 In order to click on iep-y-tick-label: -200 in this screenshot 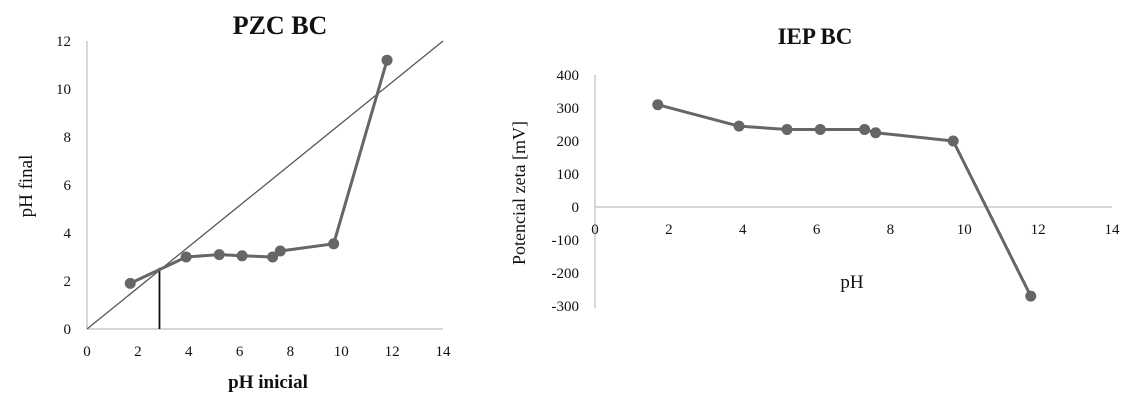, I will do `click(566, 274)`.